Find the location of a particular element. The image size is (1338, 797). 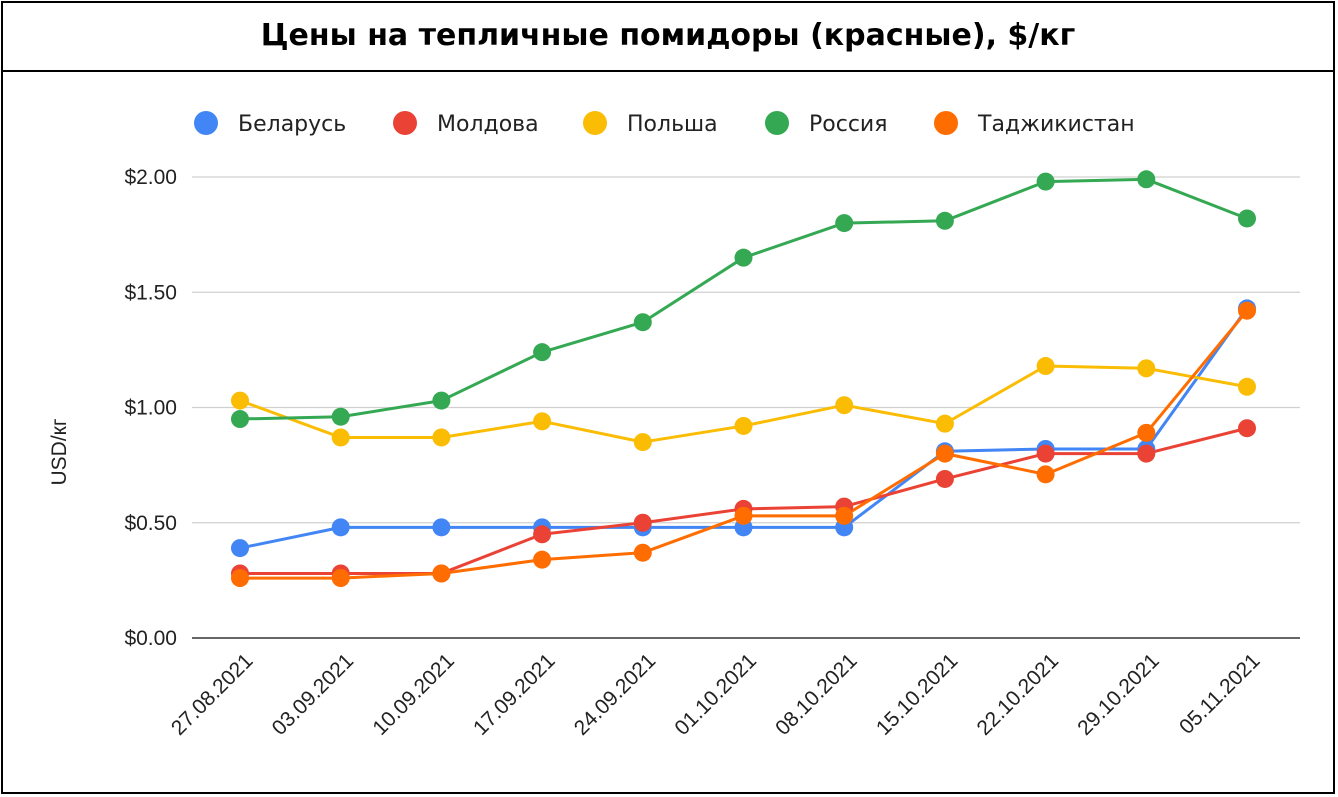

x-tick-label: 08.10.2021 is located at coordinates (816, 694).